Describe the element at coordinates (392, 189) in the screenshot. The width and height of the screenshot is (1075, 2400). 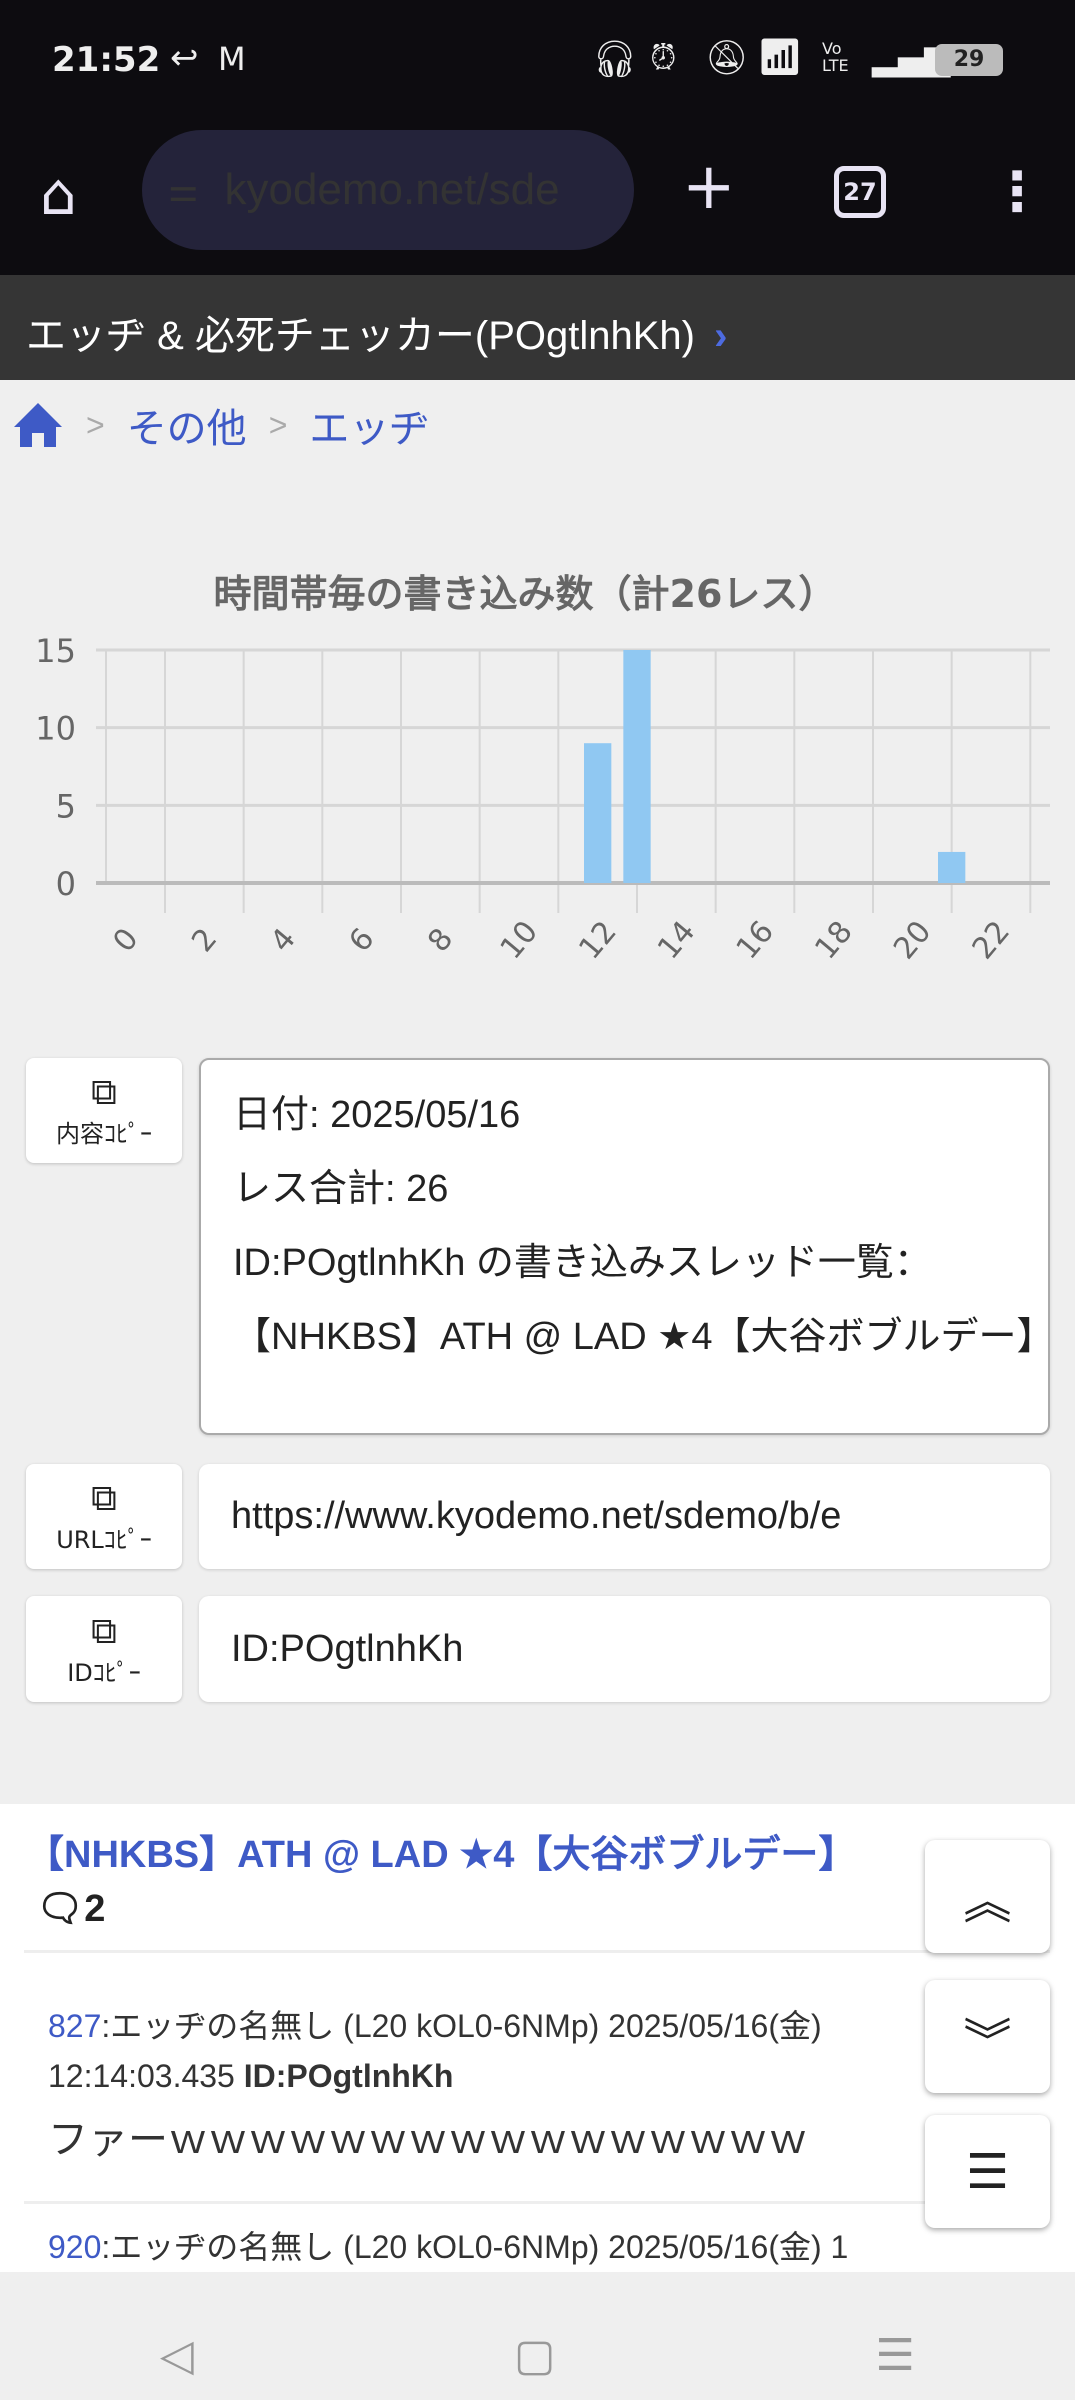
I see `url-text: kyodemo.net/sde` at that location.